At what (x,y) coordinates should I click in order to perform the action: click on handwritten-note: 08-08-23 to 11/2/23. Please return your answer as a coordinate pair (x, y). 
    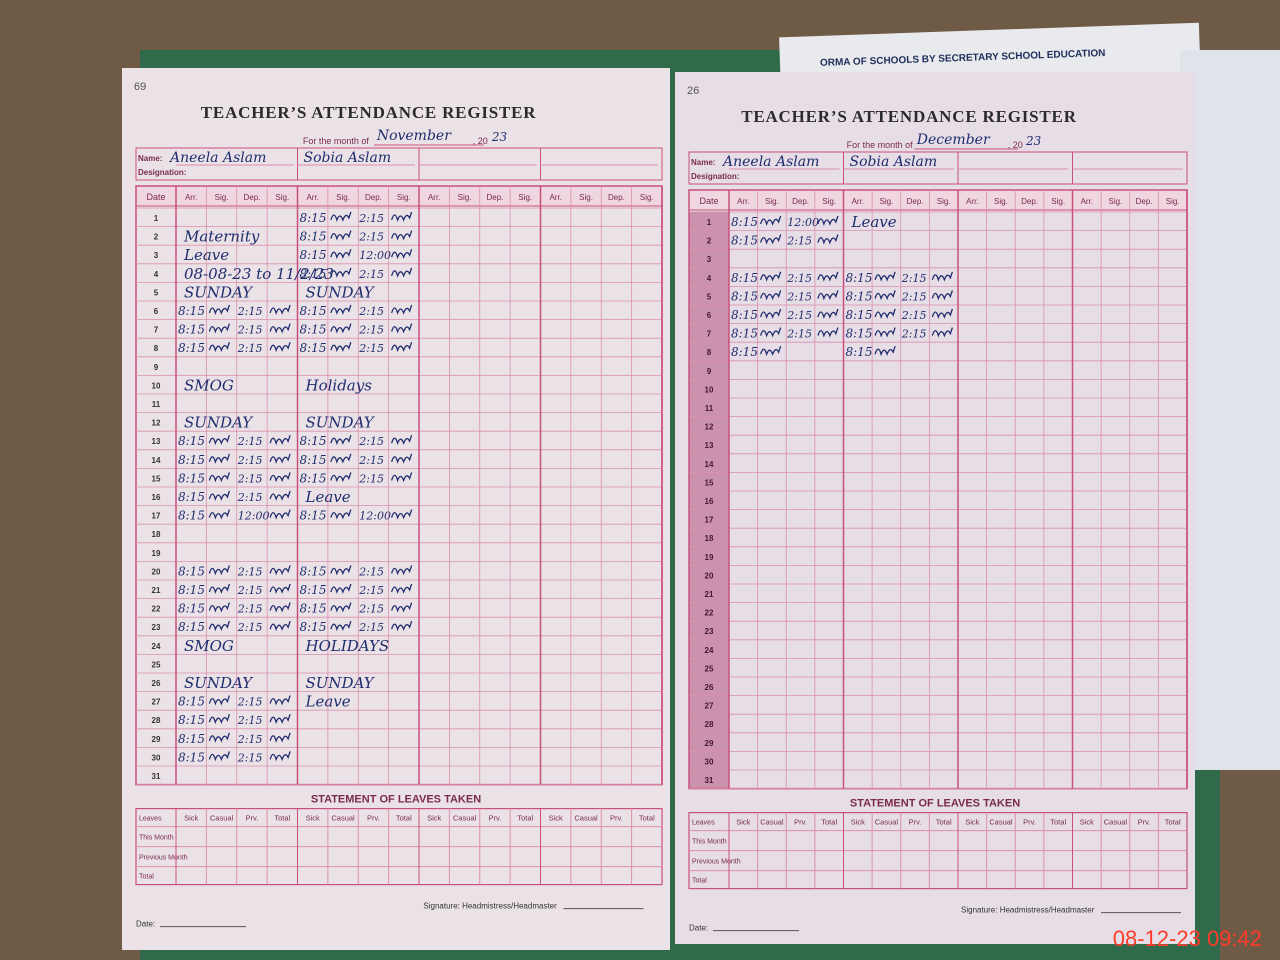
    Looking at the image, I should click on (259, 274).